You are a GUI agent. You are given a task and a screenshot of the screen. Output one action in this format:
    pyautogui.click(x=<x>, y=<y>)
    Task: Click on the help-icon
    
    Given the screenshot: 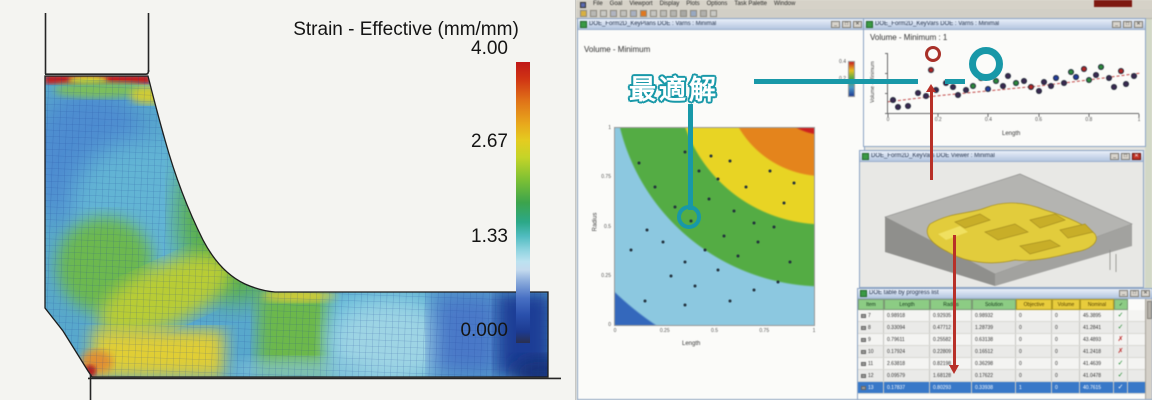 What is the action you would take?
    pyautogui.click(x=713, y=13)
    